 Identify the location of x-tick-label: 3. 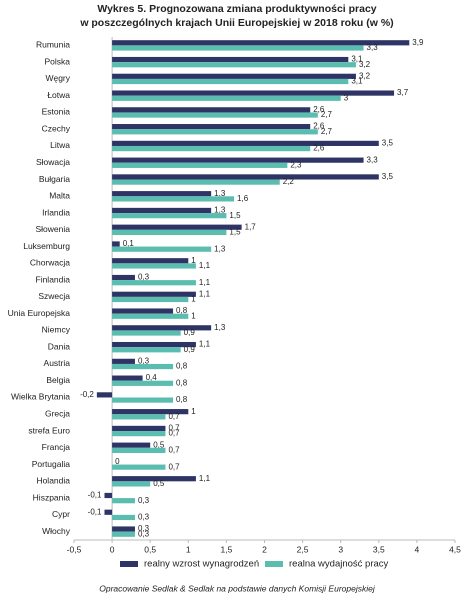
(340, 549).